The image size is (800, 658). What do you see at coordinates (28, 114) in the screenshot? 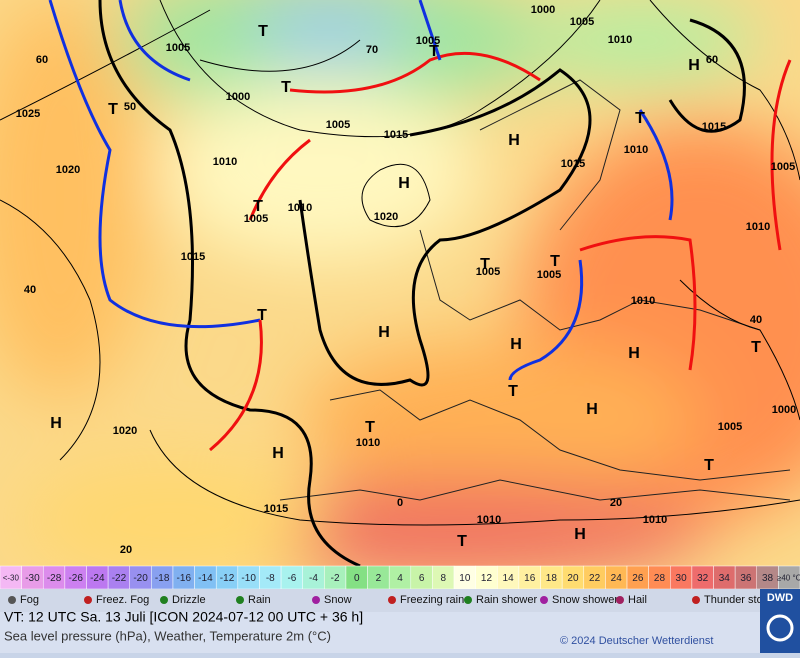
I see `pressure-label: 1025` at bounding box center [28, 114].